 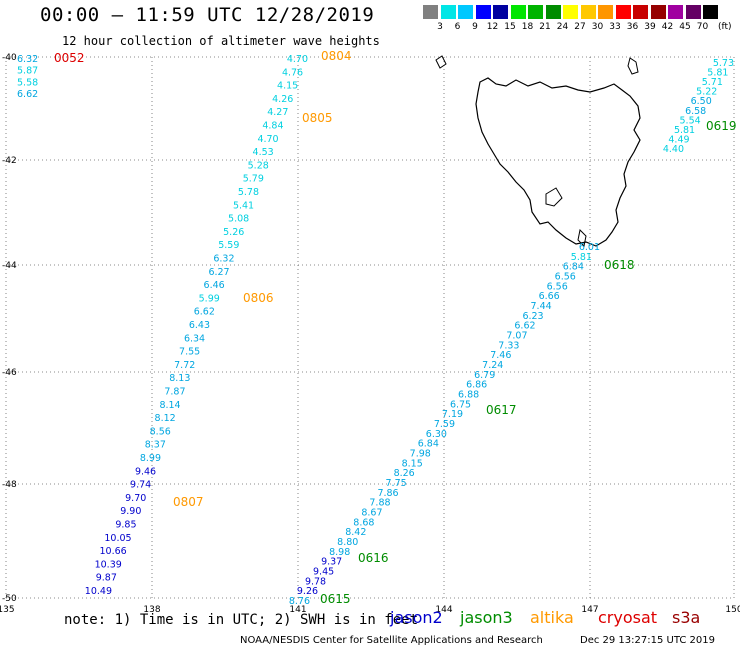 I want to click on swh-value-label: 7.24, so click(x=492, y=365).